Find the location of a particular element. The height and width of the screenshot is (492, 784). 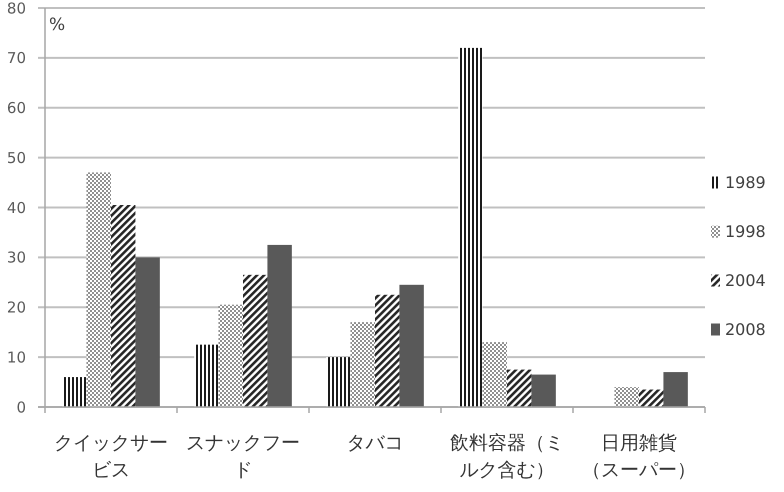

legend-label: 2008 is located at coordinates (745, 330).